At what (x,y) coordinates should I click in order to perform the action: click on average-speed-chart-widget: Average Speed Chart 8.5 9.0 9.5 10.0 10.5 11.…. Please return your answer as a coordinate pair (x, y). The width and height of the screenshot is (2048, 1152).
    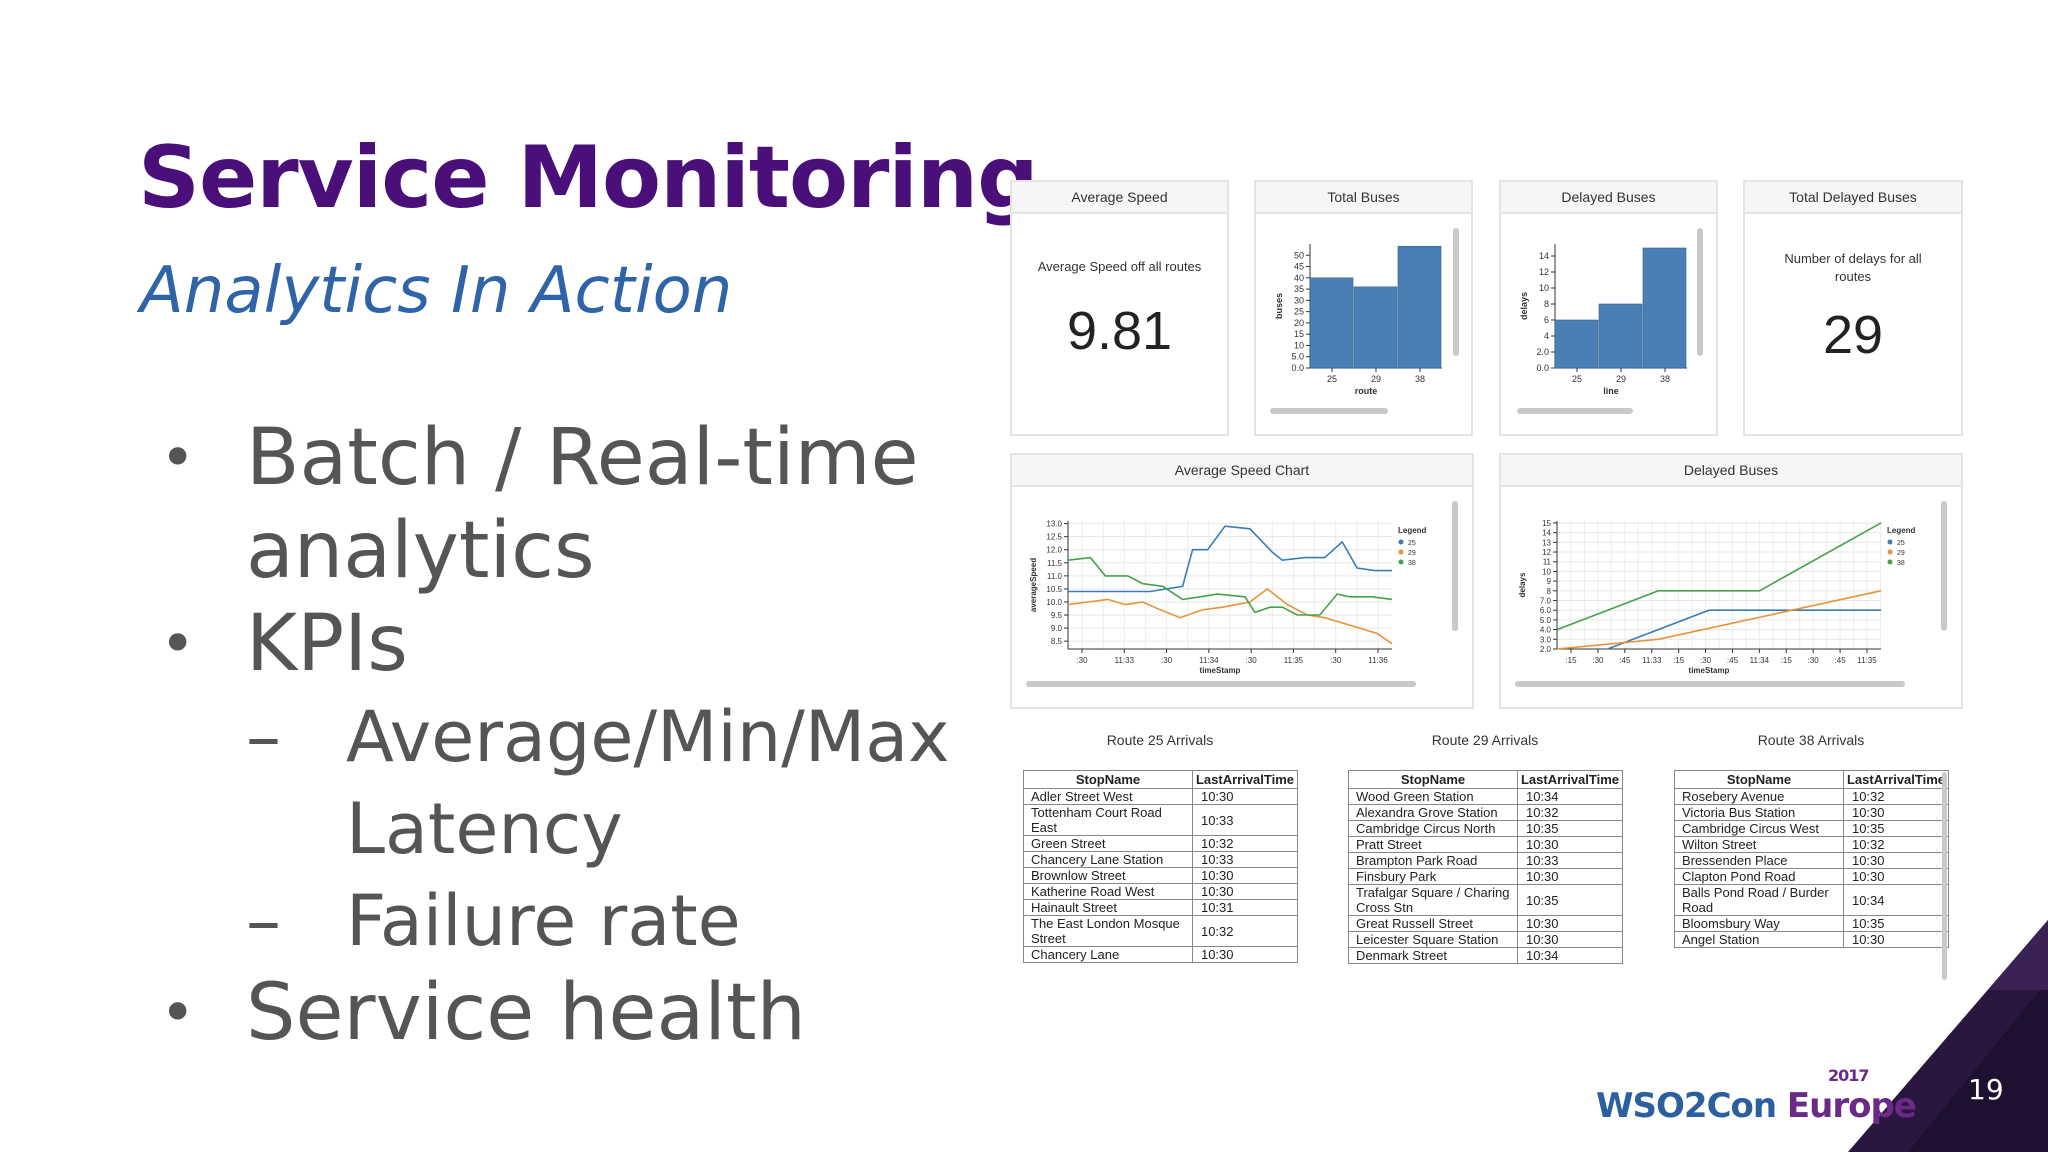
    Looking at the image, I should click on (1242, 581).